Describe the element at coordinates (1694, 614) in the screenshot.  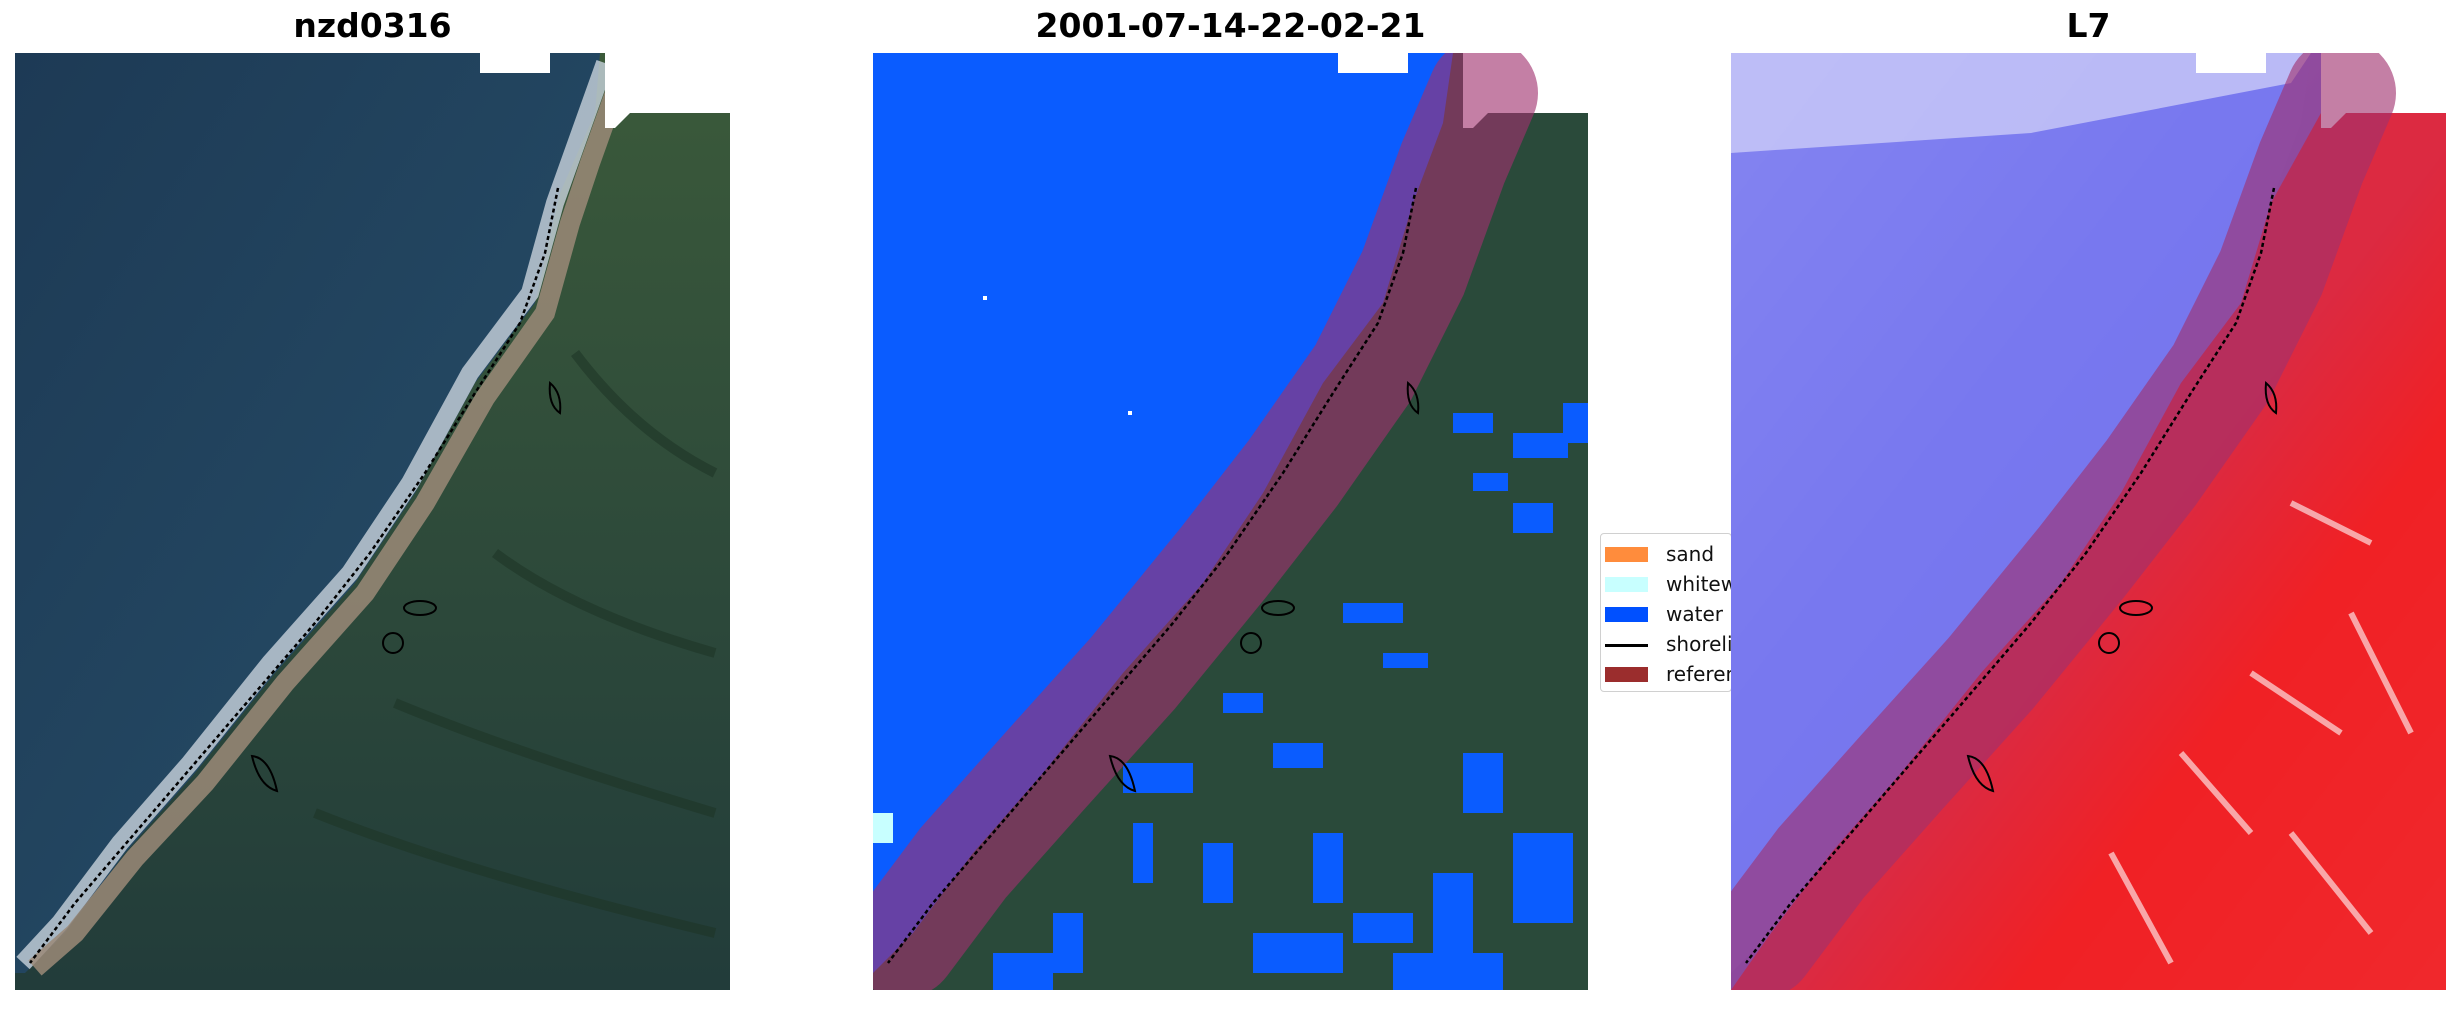
I see `legend-label: water` at that location.